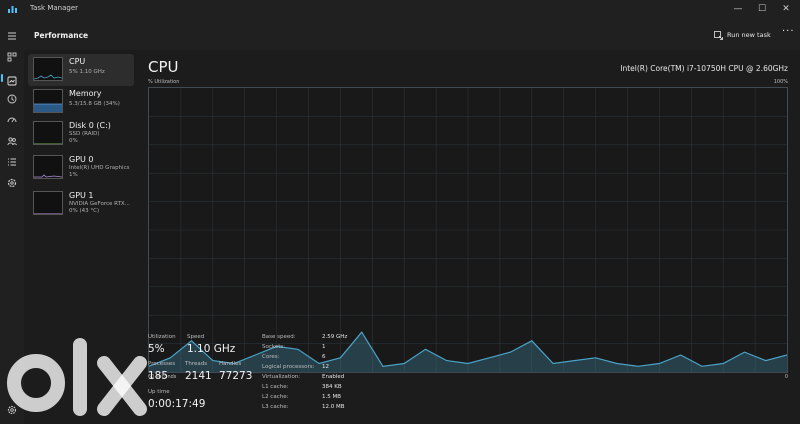  What do you see at coordinates (85, 93) in the screenshot?
I see `perf-item-name: Memory` at bounding box center [85, 93].